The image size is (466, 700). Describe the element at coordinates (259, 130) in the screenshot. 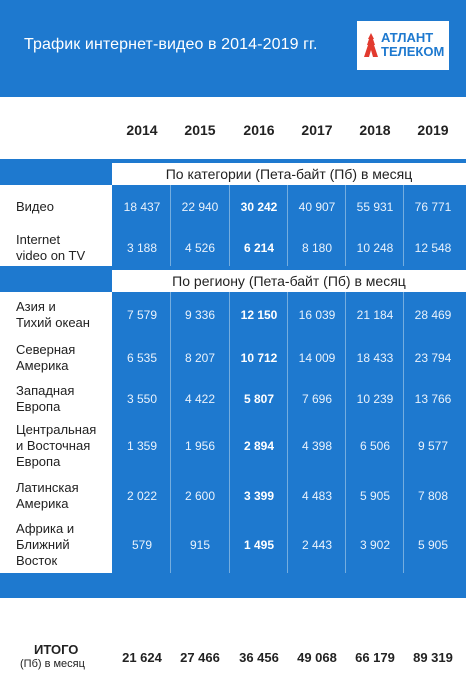

I see `year-header: 2016` at that location.